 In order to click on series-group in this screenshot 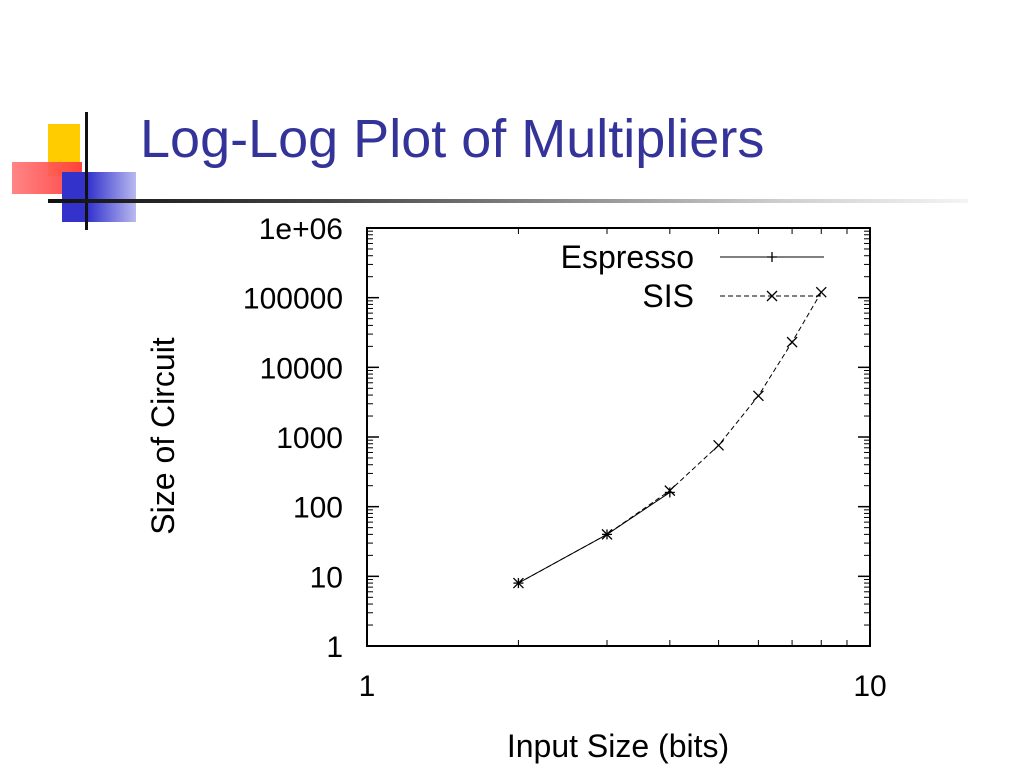, I will do `click(669, 437)`.